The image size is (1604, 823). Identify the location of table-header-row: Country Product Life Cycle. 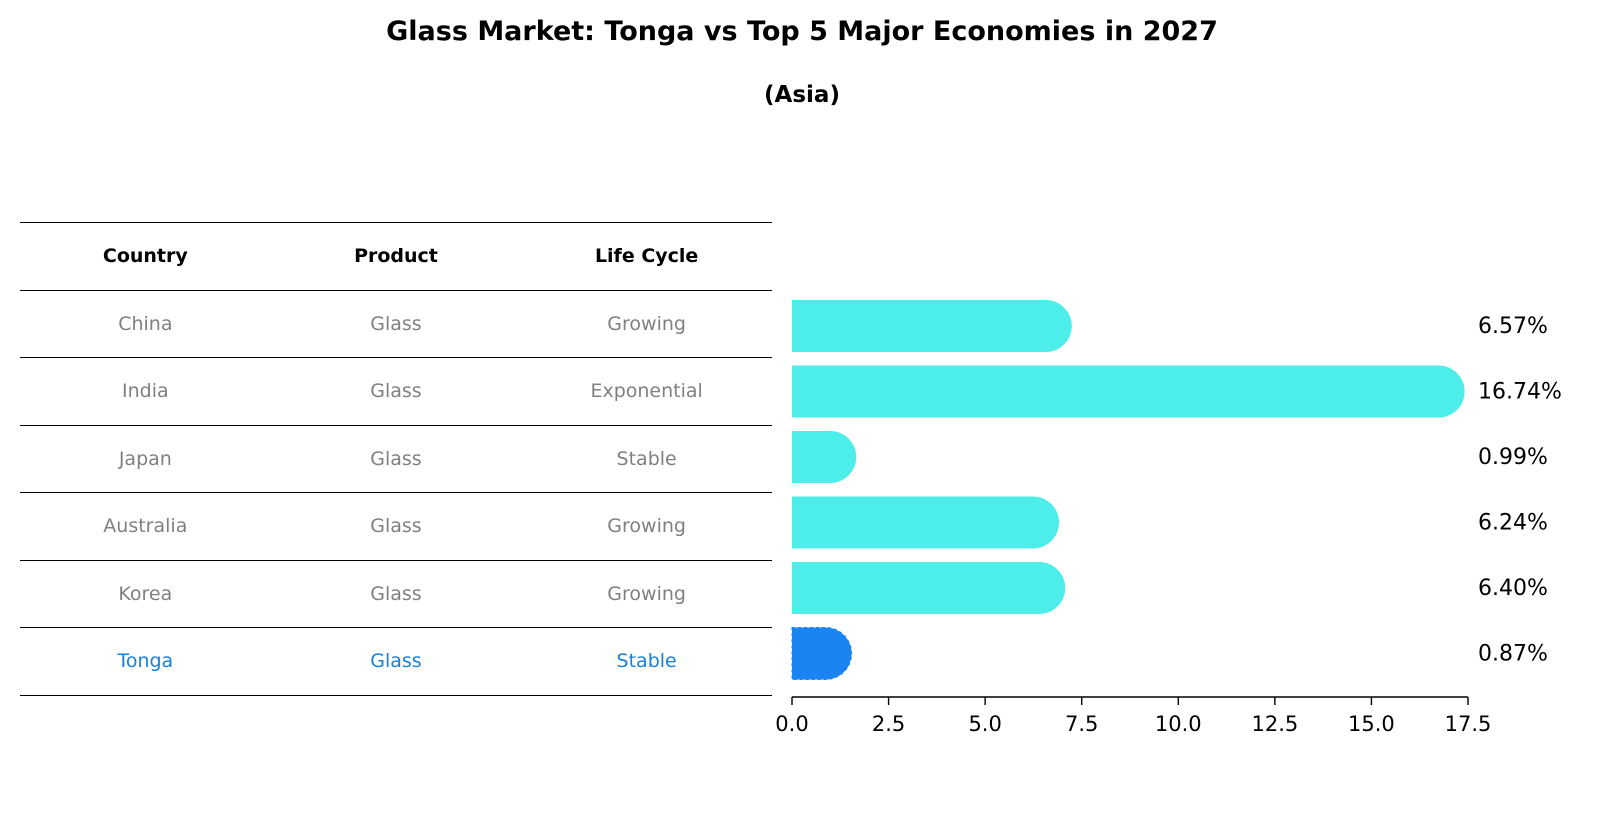
(396, 256).